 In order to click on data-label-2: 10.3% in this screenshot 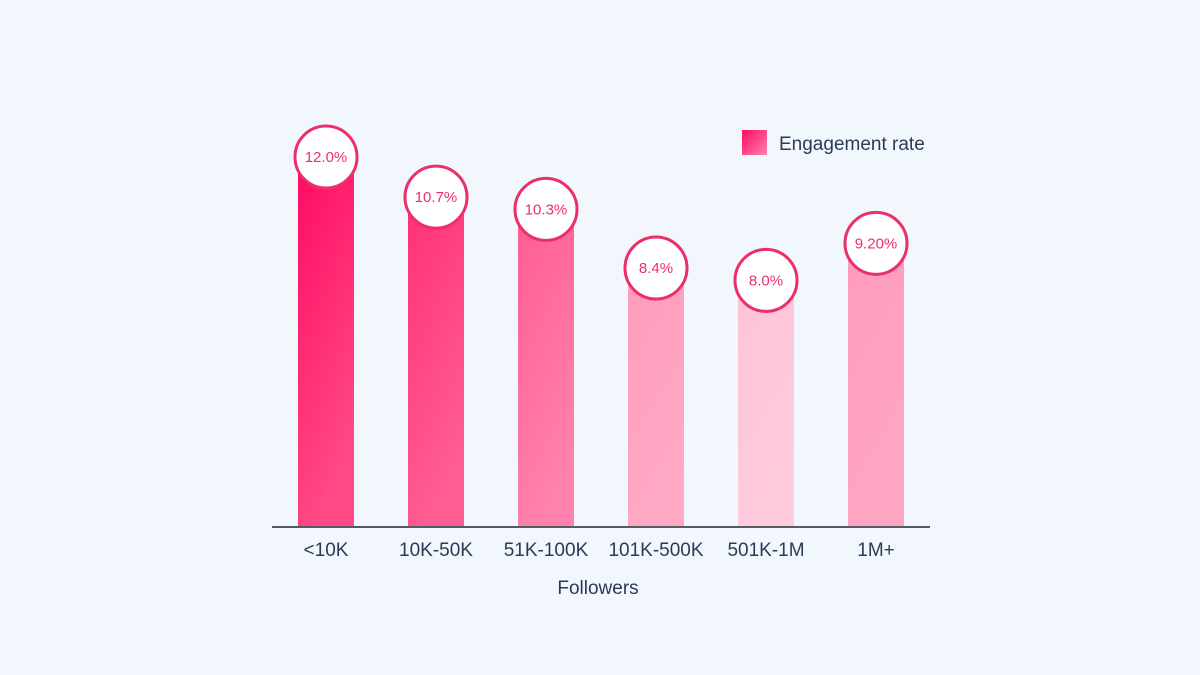, I will do `click(546, 209)`.